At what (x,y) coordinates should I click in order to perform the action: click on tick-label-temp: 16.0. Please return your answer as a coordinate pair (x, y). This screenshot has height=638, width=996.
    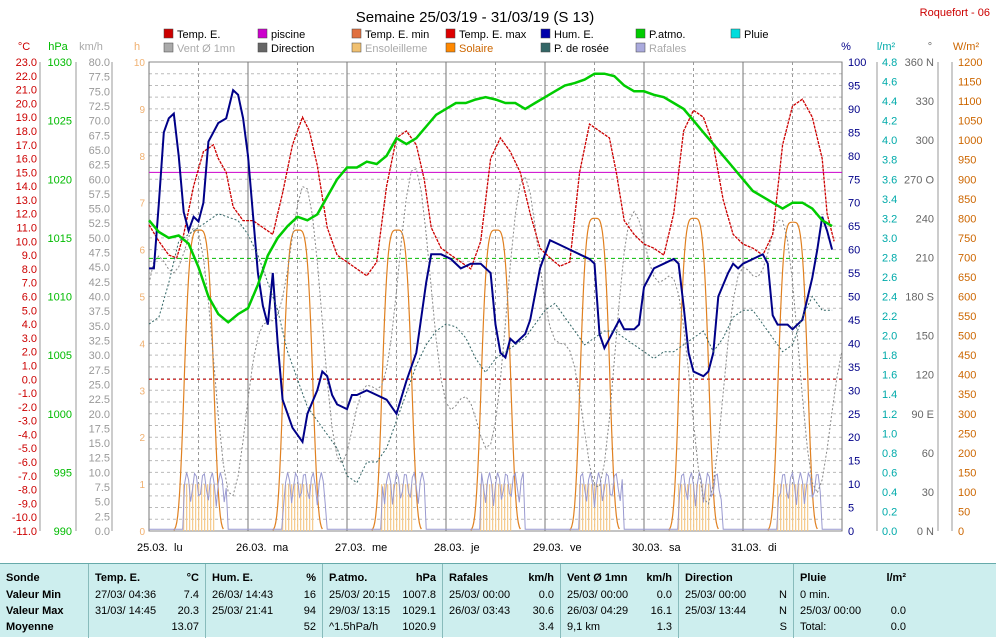
    Looking at the image, I should click on (26, 160).